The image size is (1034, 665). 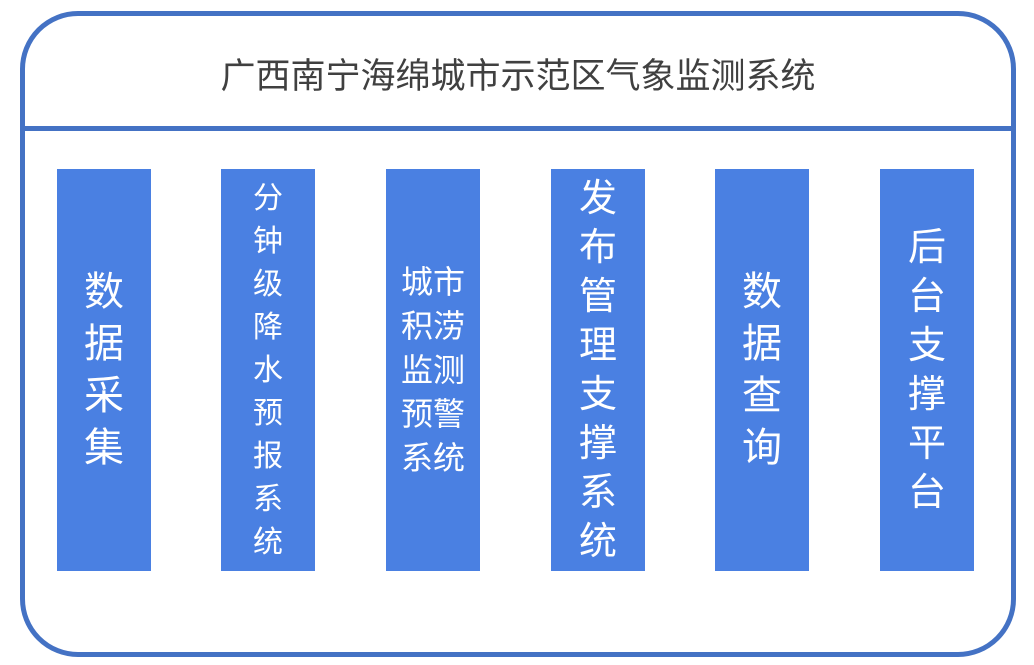 I want to click on title-divider, so click(x=518, y=128).